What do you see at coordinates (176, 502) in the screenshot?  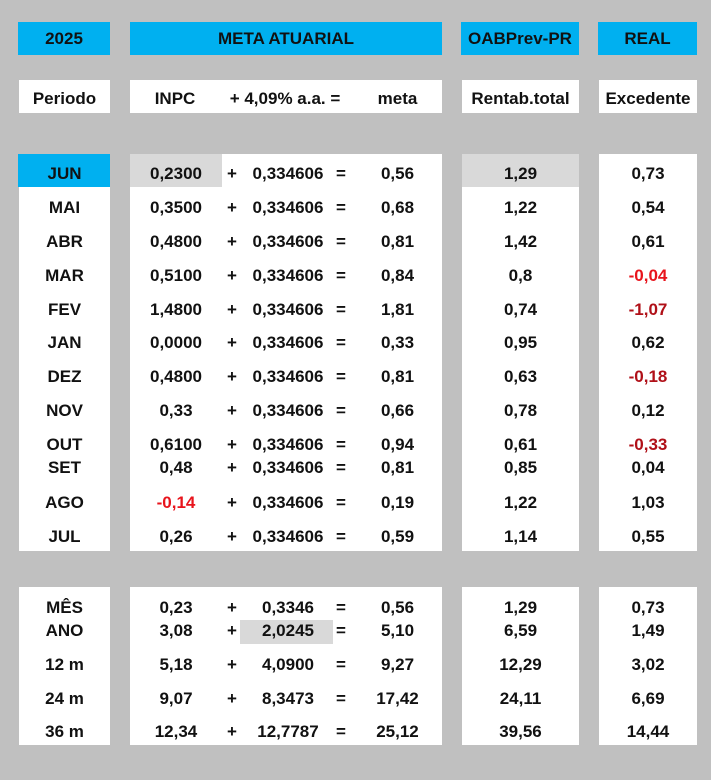 I see `inpc-cell: -0,14` at bounding box center [176, 502].